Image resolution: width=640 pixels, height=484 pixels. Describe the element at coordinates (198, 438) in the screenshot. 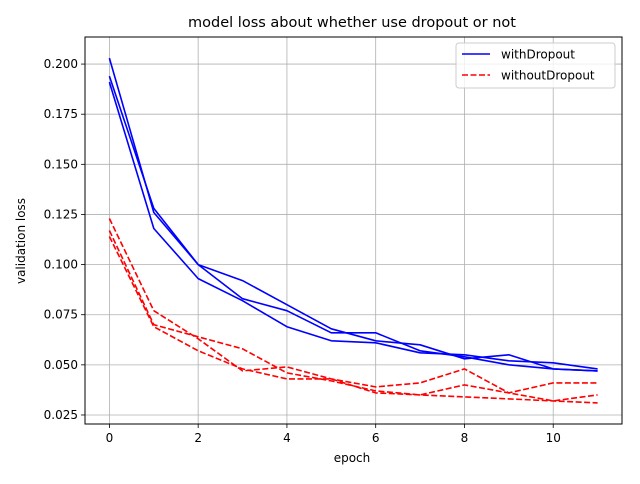

I see `x-tick-label: 2` at that location.